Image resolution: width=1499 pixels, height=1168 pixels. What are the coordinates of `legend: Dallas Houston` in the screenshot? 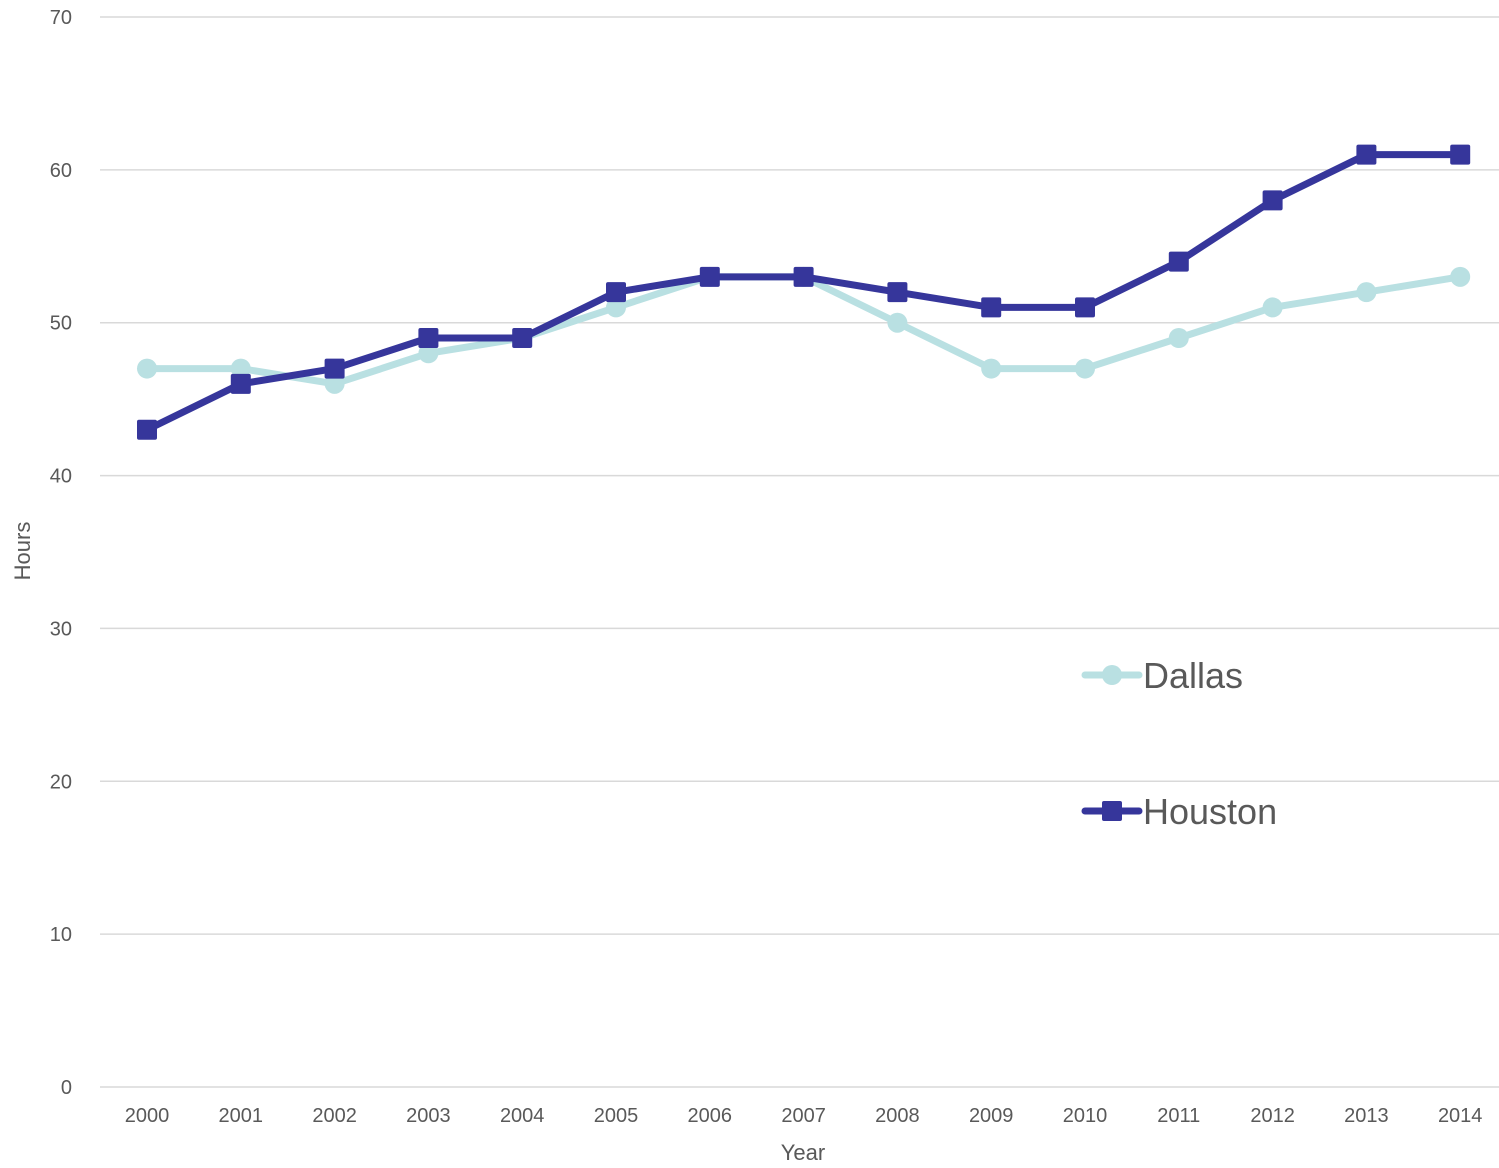 It's located at (1179, 743).